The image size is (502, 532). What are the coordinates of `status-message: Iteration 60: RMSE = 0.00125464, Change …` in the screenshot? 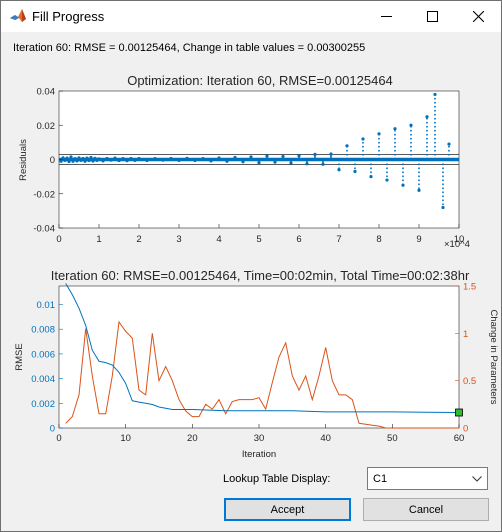 It's located at (189, 48).